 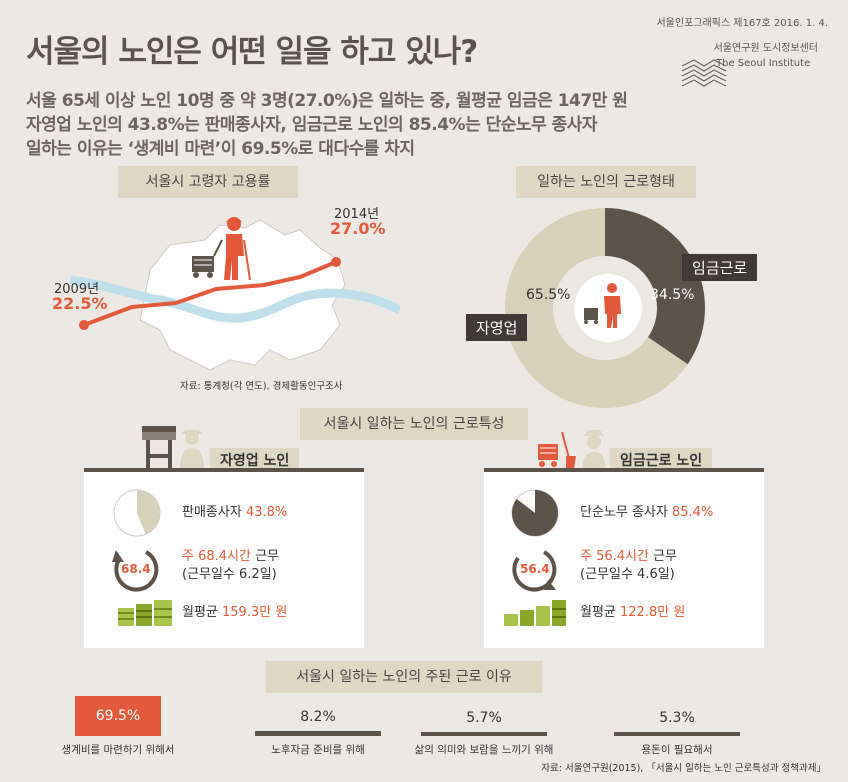 What do you see at coordinates (235, 299) in the screenshot?
I see `han-river-shape` at bounding box center [235, 299].